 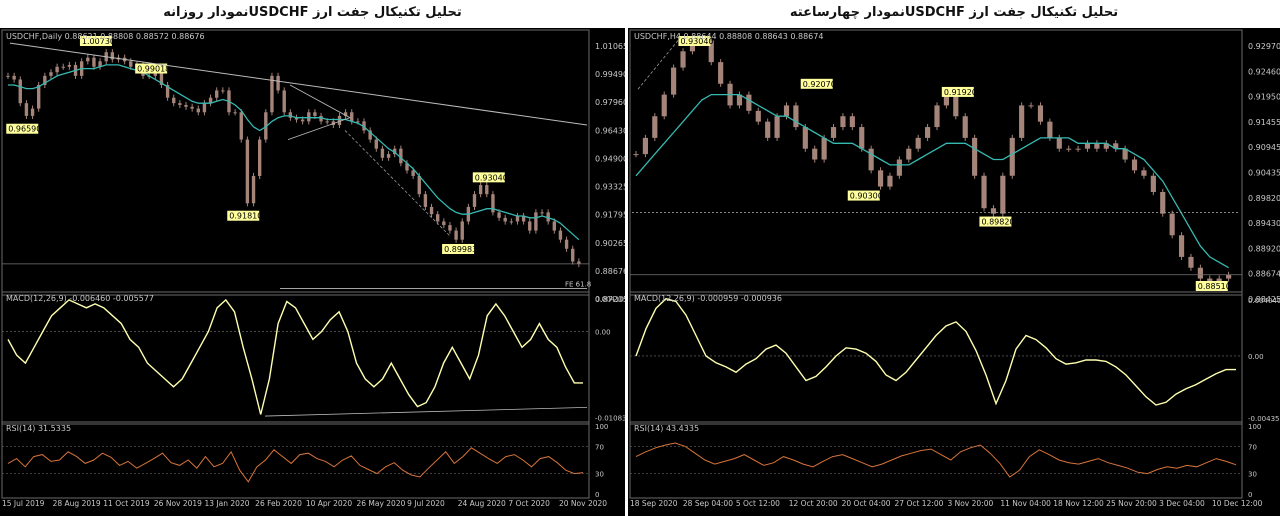 What do you see at coordinates (1237, 503) in the screenshot?
I see `x-tick-label: 10 Dec 12:00` at bounding box center [1237, 503].